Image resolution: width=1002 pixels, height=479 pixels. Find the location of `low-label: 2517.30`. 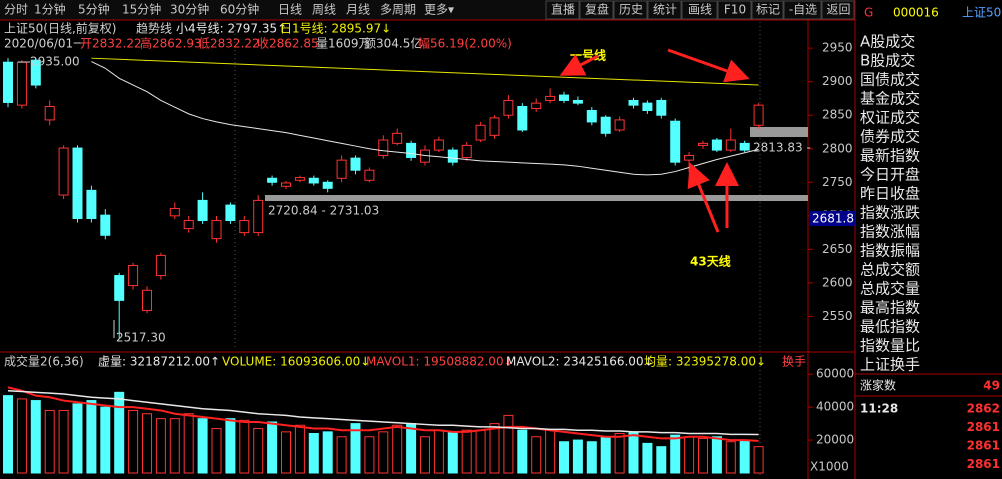

low-label: 2517.30 is located at coordinates (141, 338).